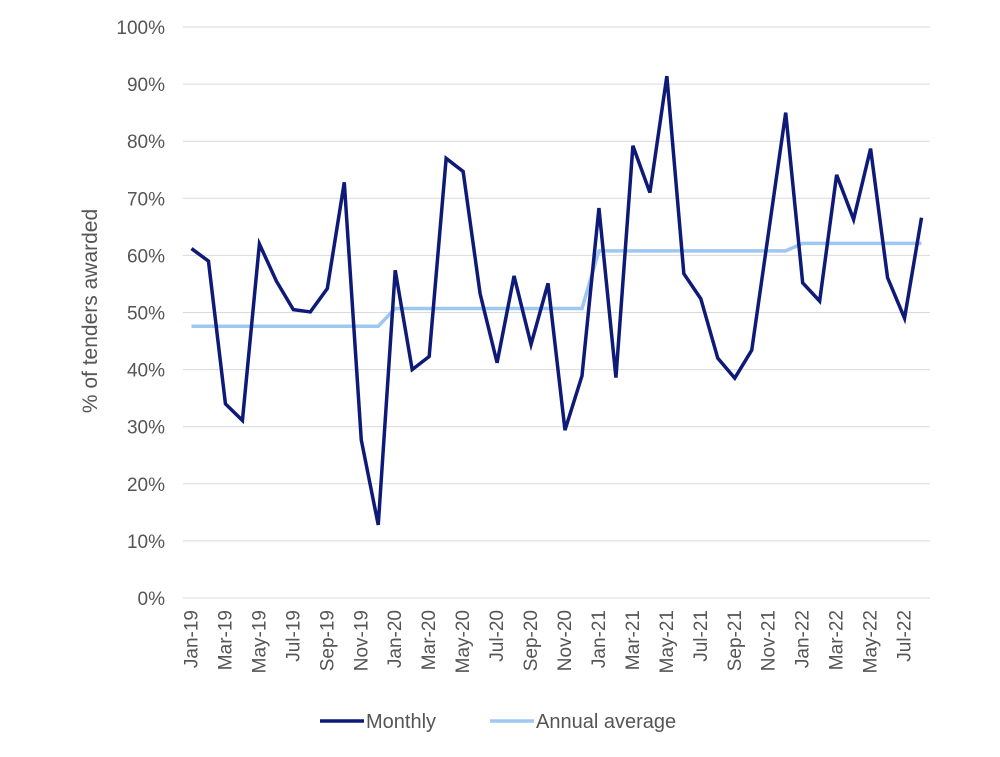 This screenshot has width=1000, height=757. What do you see at coordinates (837, 640) in the screenshot?
I see `x-tick-label: Mar-22` at bounding box center [837, 640].